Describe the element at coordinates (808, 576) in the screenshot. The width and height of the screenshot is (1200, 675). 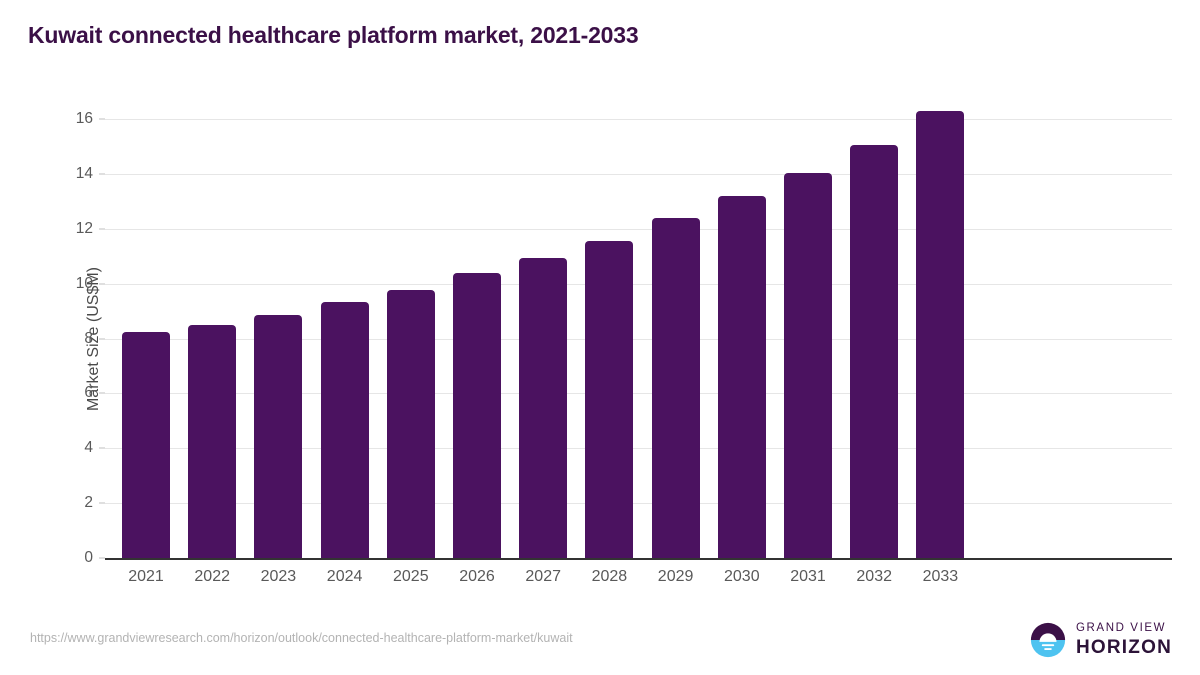
I see `x-axis-tick-label: 2031` at that location.